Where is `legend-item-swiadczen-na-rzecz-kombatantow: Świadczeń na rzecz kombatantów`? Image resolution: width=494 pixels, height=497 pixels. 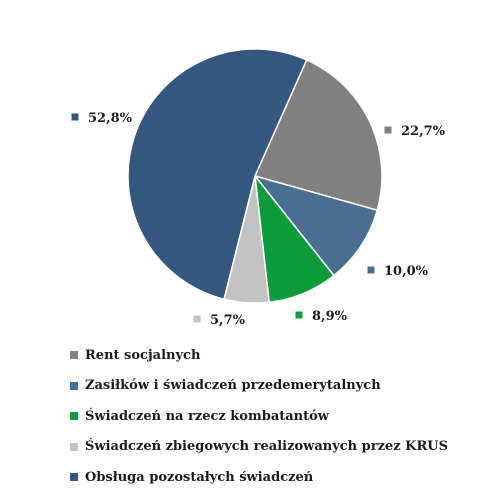 legend-item-swiadczen-na-rzecz-kombatantow: Świadczeń na rzecz kombatantów is located at coordinates (275, 416).